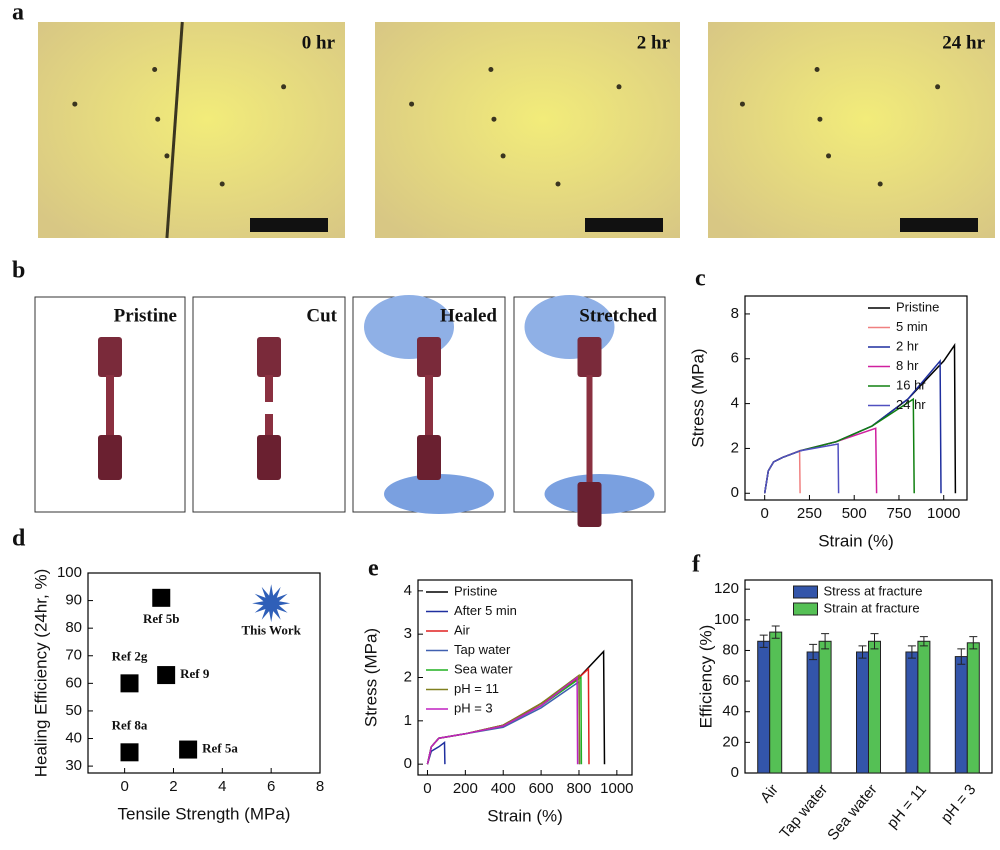 The image size is (1000, 850). What do you see at coordinates (541, 788) in the screenshot?
I see `x-tick-label: 600` at bounding box center [541, 788].